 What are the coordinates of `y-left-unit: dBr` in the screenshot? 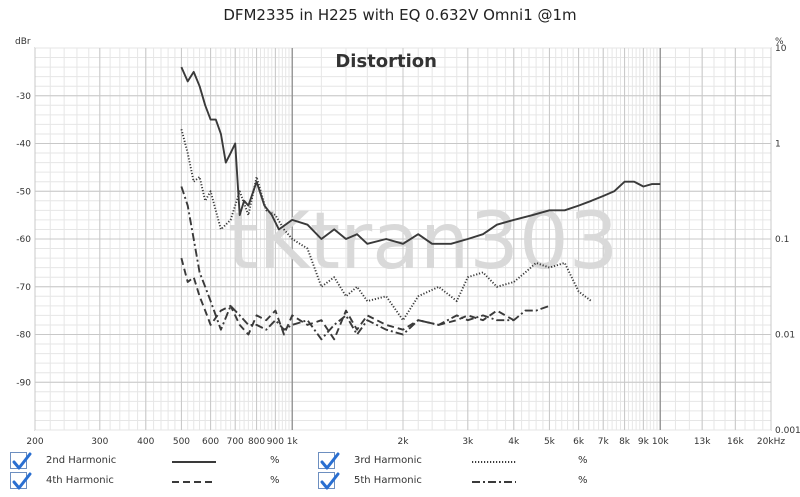 It's located at (23, 42).